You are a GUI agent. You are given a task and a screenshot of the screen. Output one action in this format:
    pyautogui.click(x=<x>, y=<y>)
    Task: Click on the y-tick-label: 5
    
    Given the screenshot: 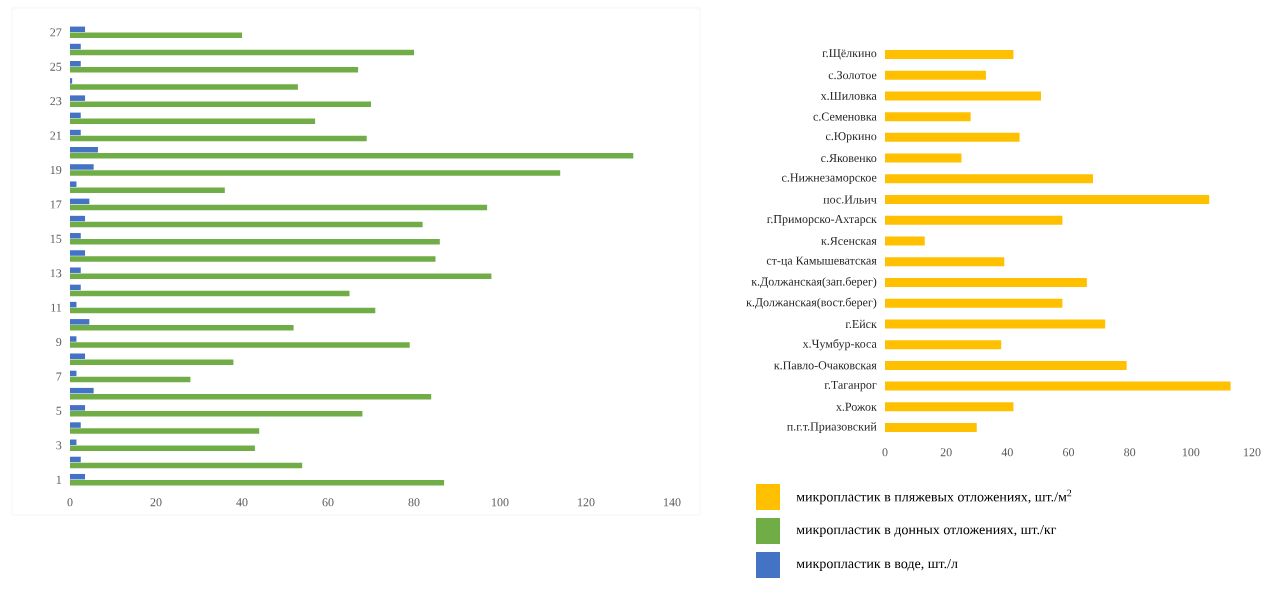 What is the action you would take?
    pyautogui.click(x=59, y=410)
    